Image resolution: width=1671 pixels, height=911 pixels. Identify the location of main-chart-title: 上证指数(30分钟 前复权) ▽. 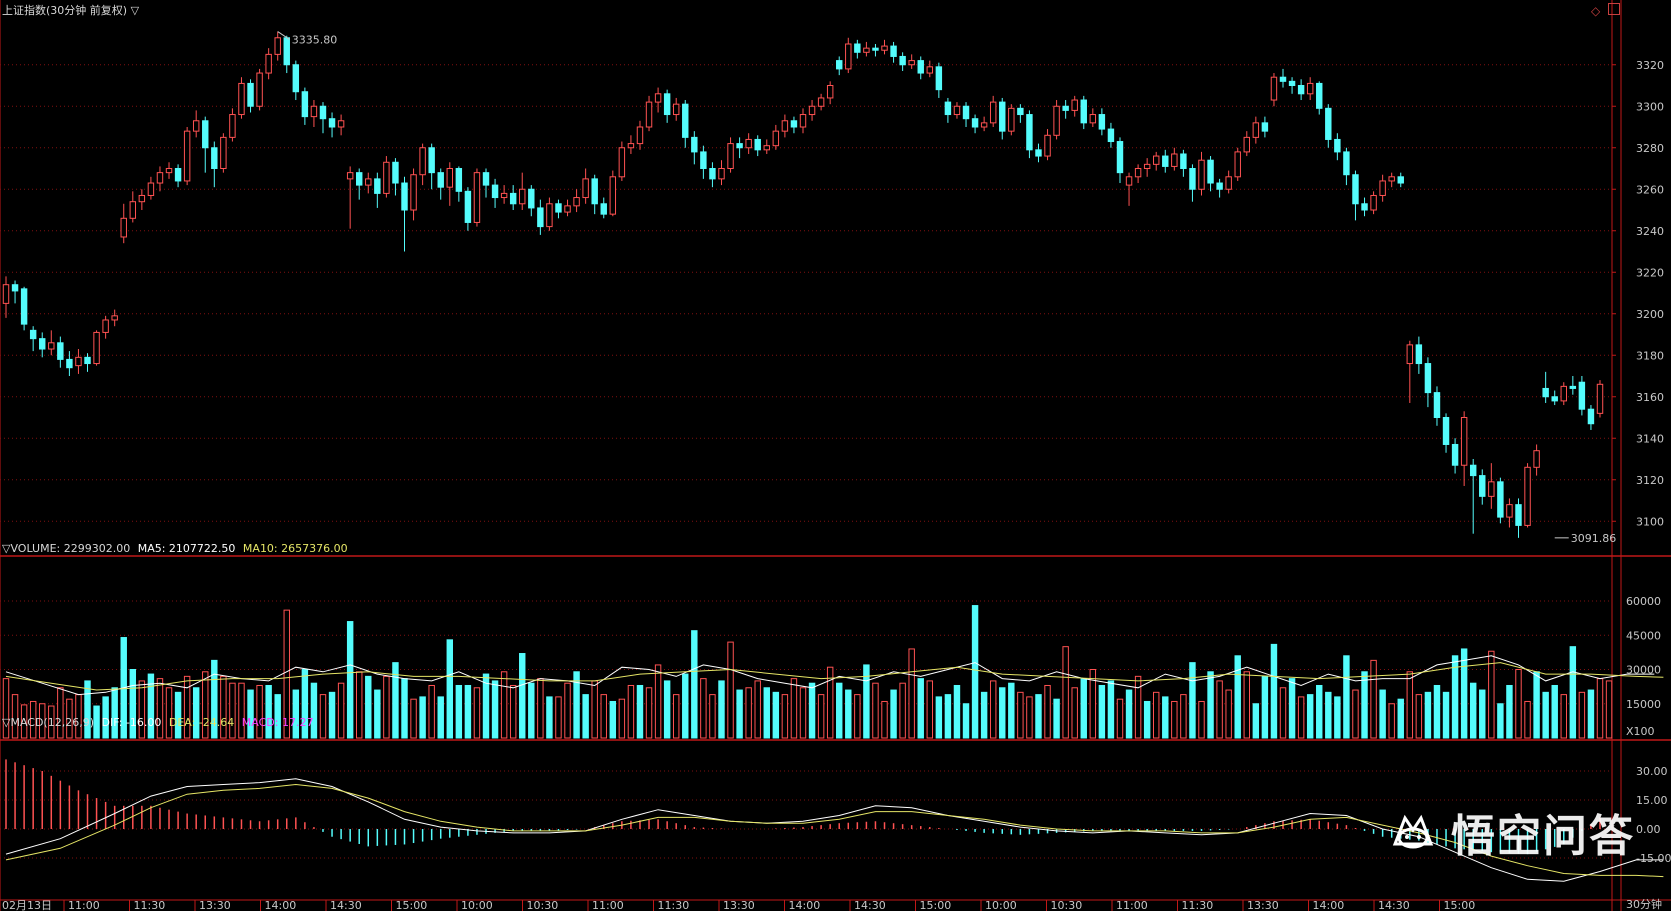
(71, 10).